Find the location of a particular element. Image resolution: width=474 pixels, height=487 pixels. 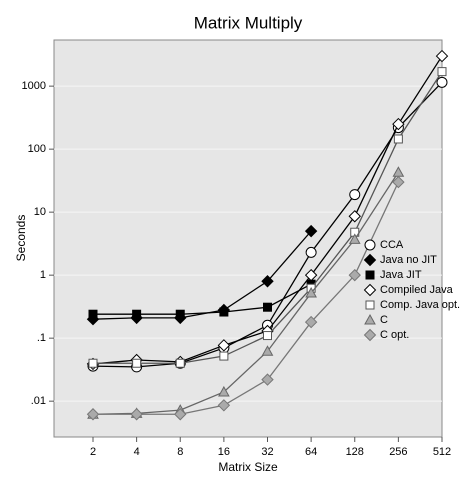

x-tick-label: 128 is located at coordinates (355, 452).